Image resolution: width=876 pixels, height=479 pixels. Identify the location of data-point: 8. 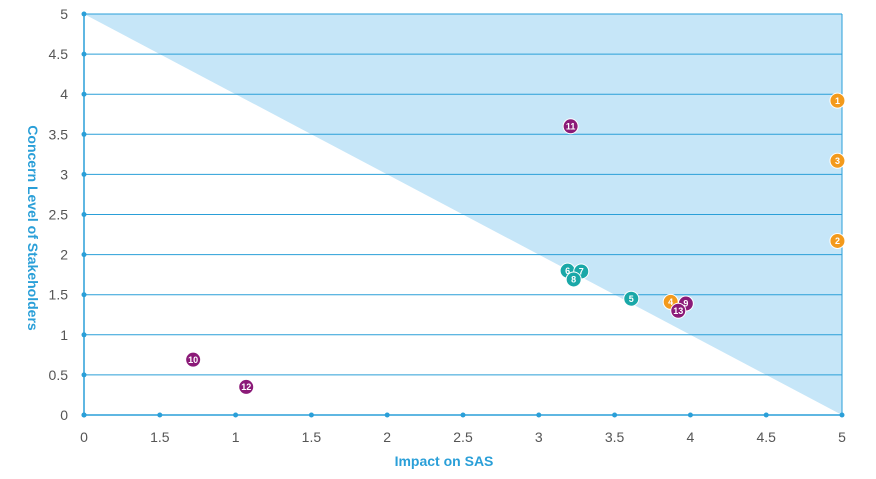
(573, 279).